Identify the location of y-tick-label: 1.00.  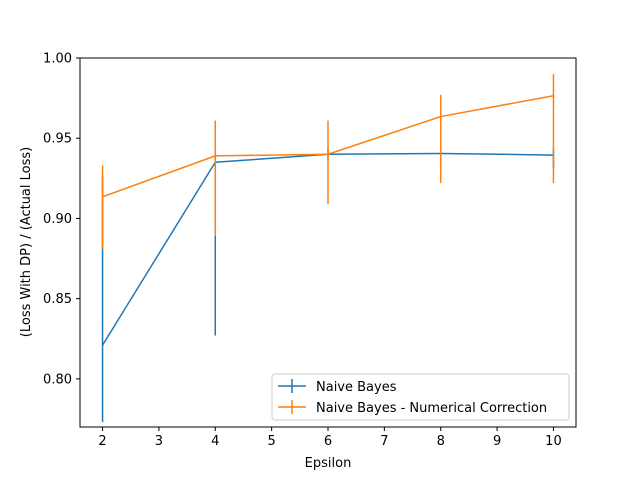
(57, 59).